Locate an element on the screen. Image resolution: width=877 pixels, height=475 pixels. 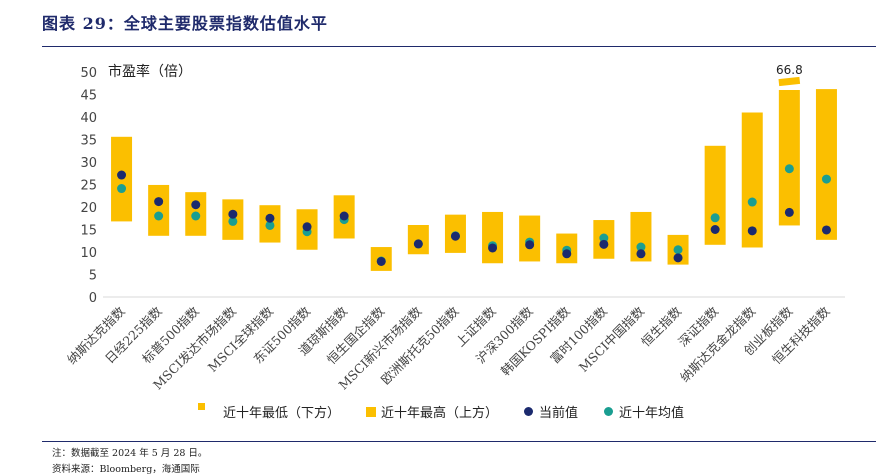
y-tick-label: 25 is located at coordinates (88, 186).